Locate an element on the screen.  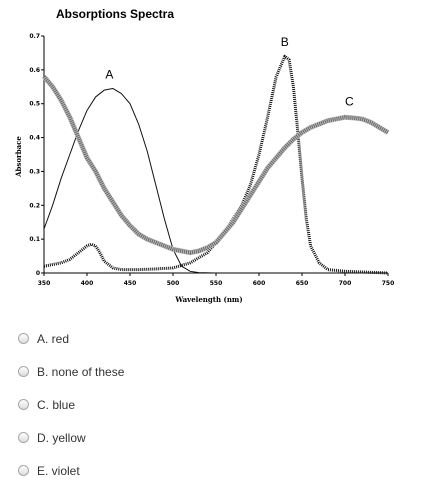
option-e: E. violet is located at coordinates (218, 470).